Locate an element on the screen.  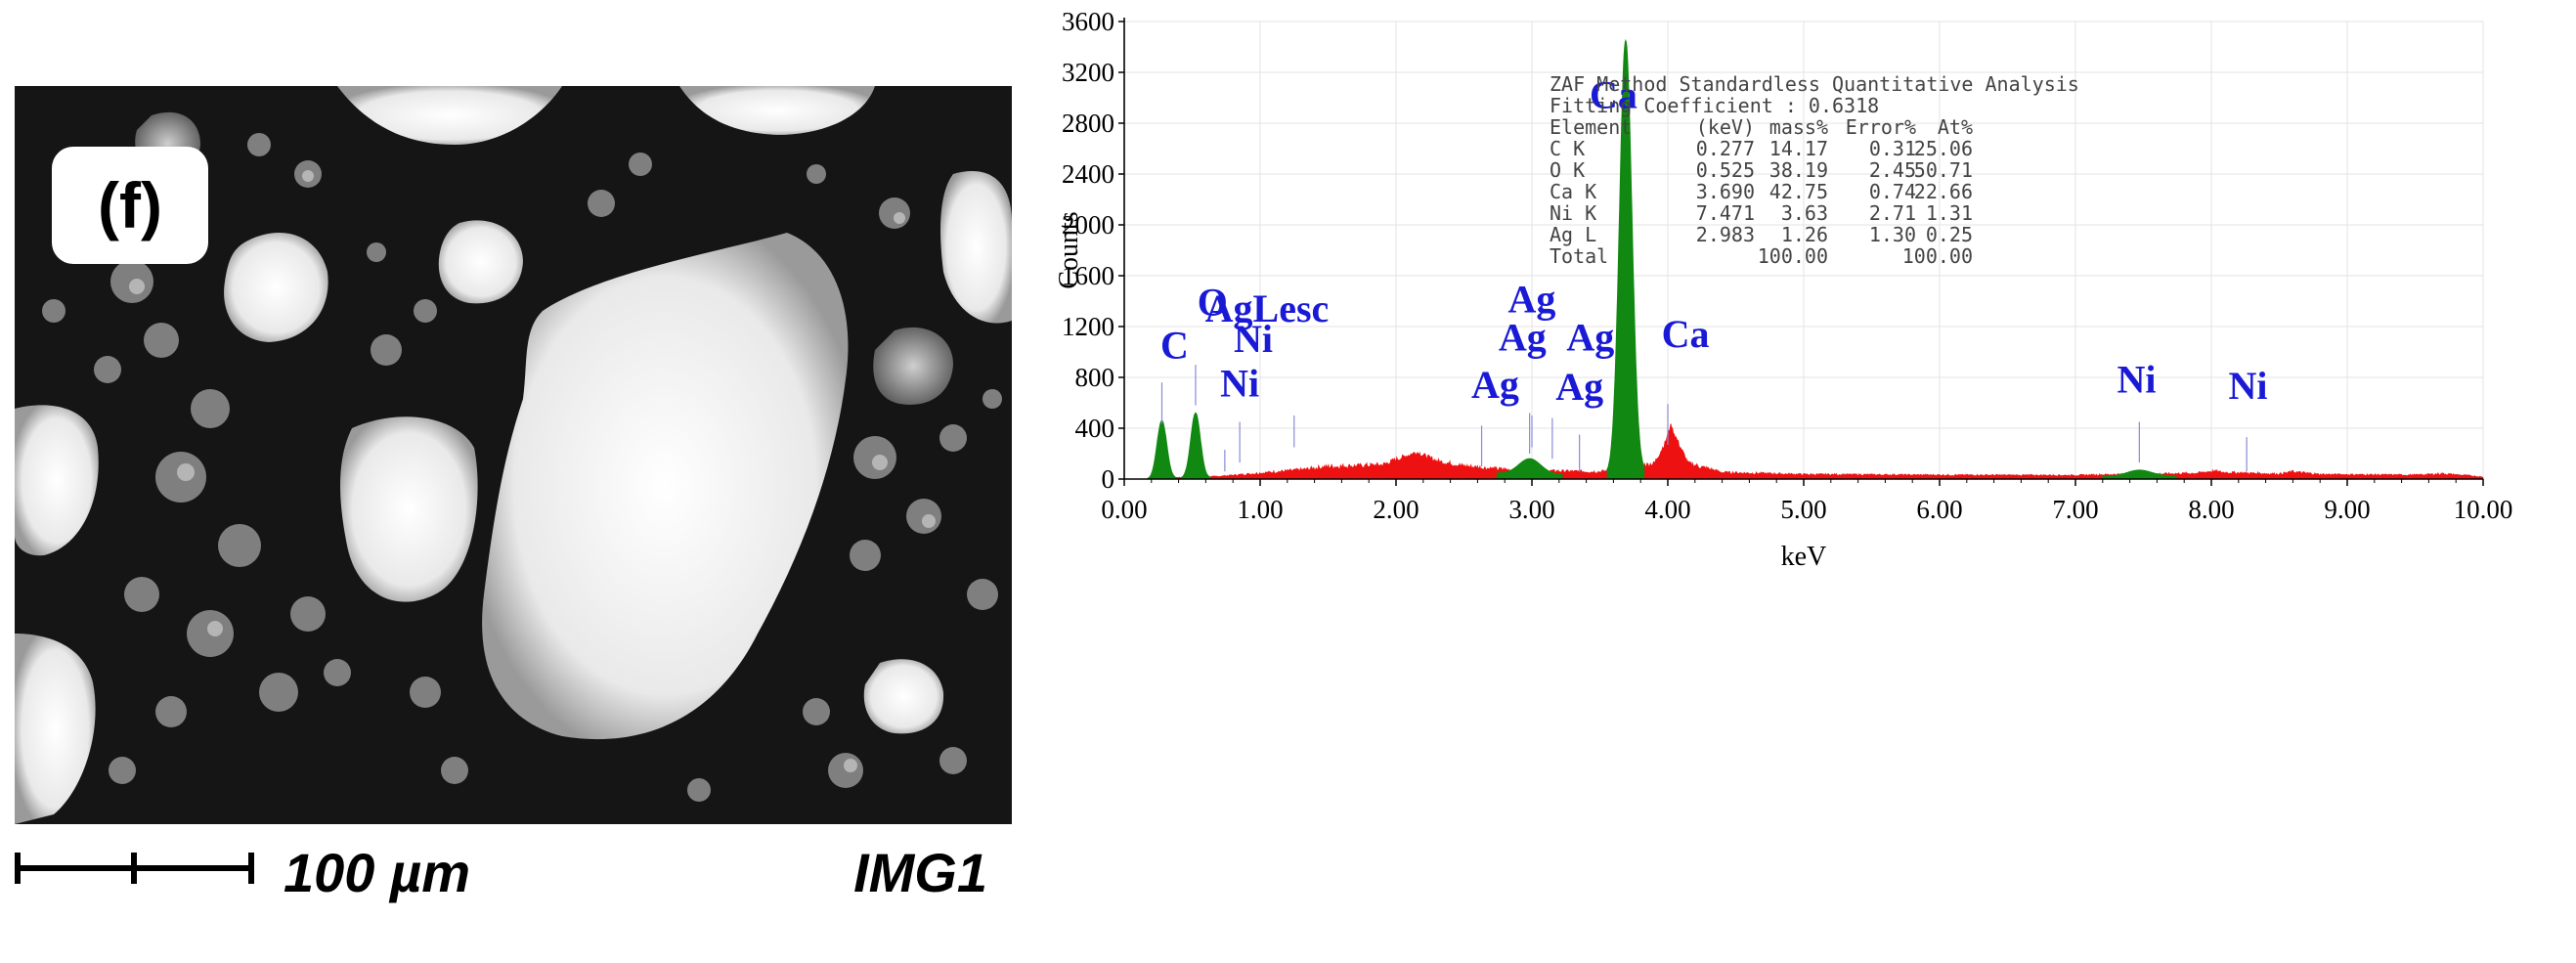
quant-cell: 0.74 is located at coordinates (1893, 191).